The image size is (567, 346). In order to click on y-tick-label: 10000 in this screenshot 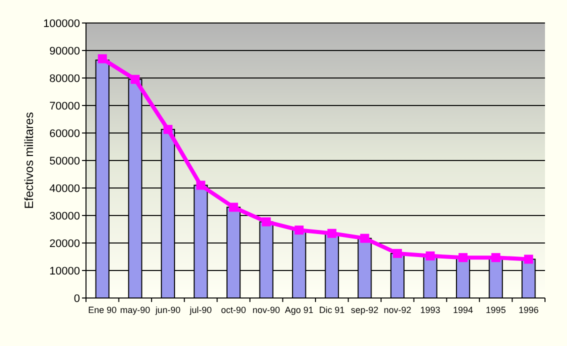, I will do `click(64, 271)`.